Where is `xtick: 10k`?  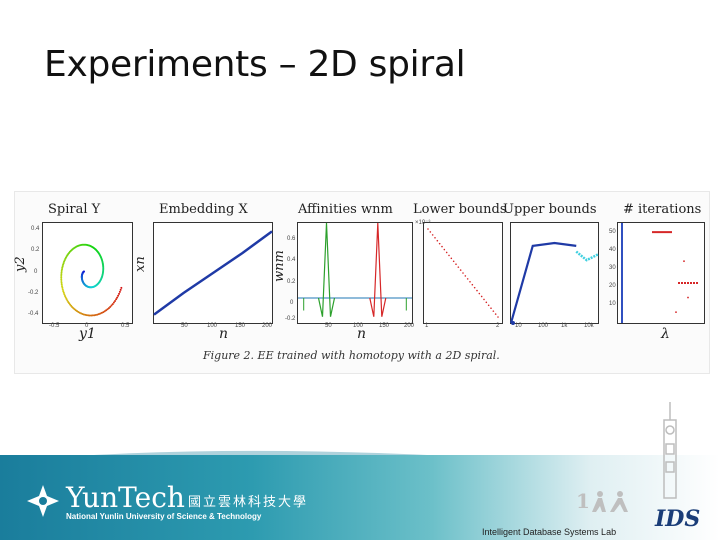
xtick: 10k is located at coordinates (589, 326).